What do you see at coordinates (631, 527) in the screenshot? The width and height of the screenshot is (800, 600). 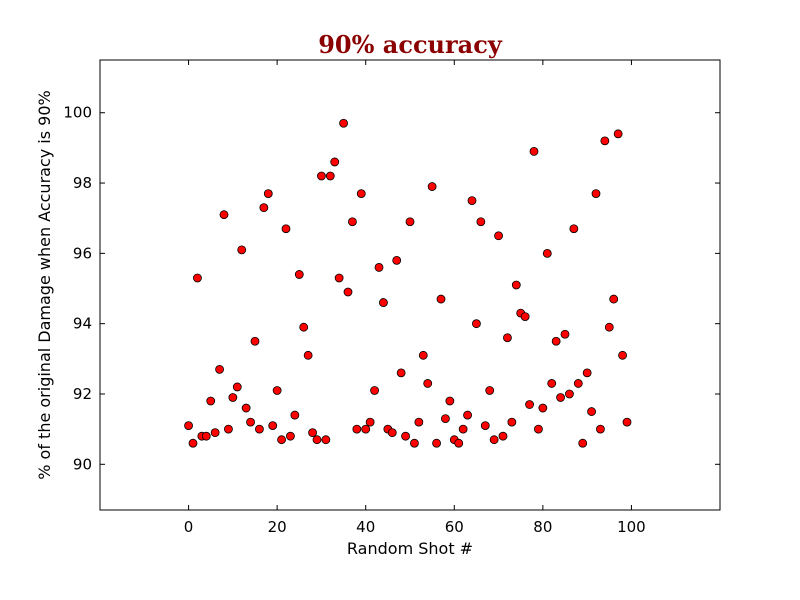 I see `x-tick-label: 100` at bounding box center [631, 527].